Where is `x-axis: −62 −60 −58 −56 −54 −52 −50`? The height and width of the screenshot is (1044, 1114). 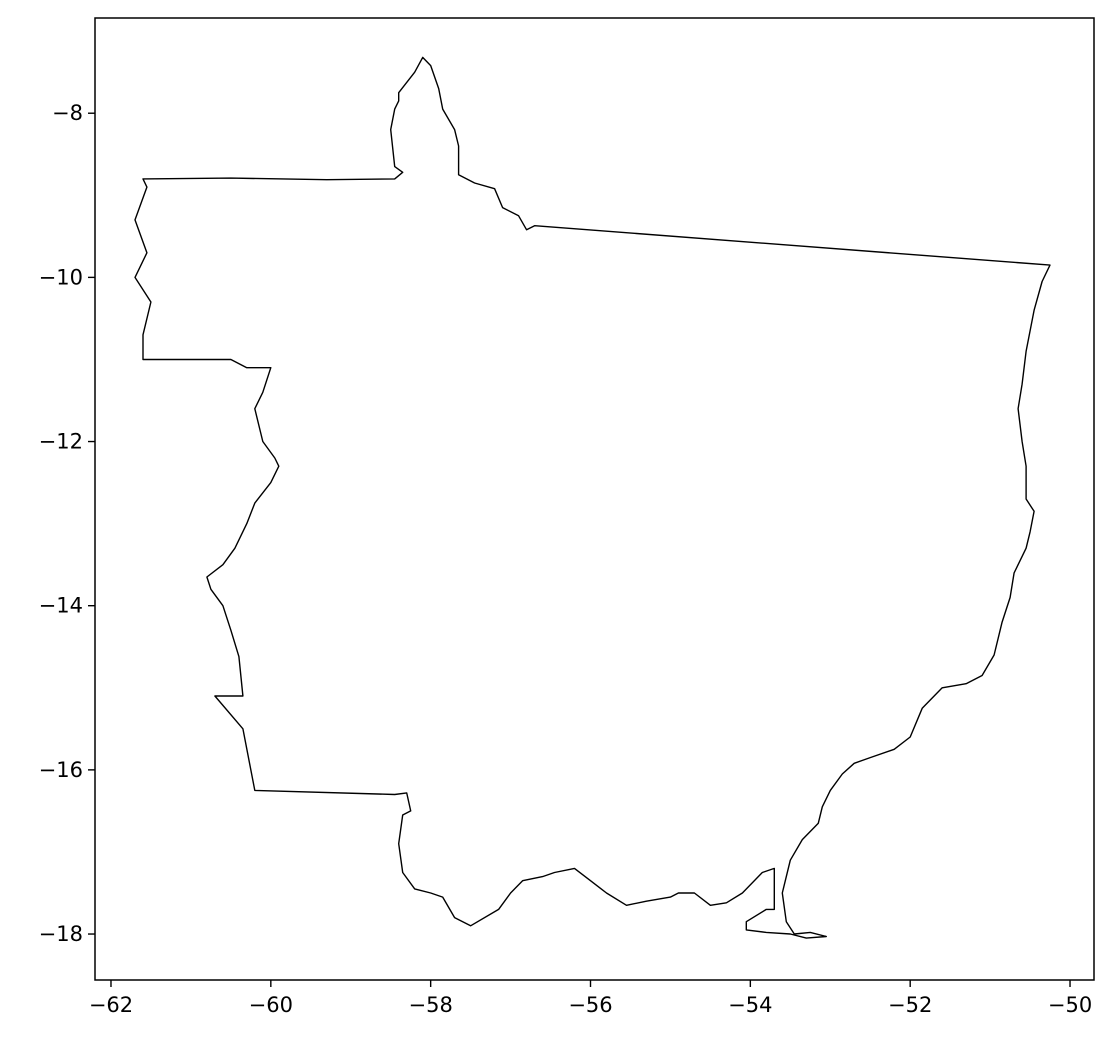 x-axis: −62 −60 −58 −56 −54 −52 −50 is located at coordinates (590, 998).